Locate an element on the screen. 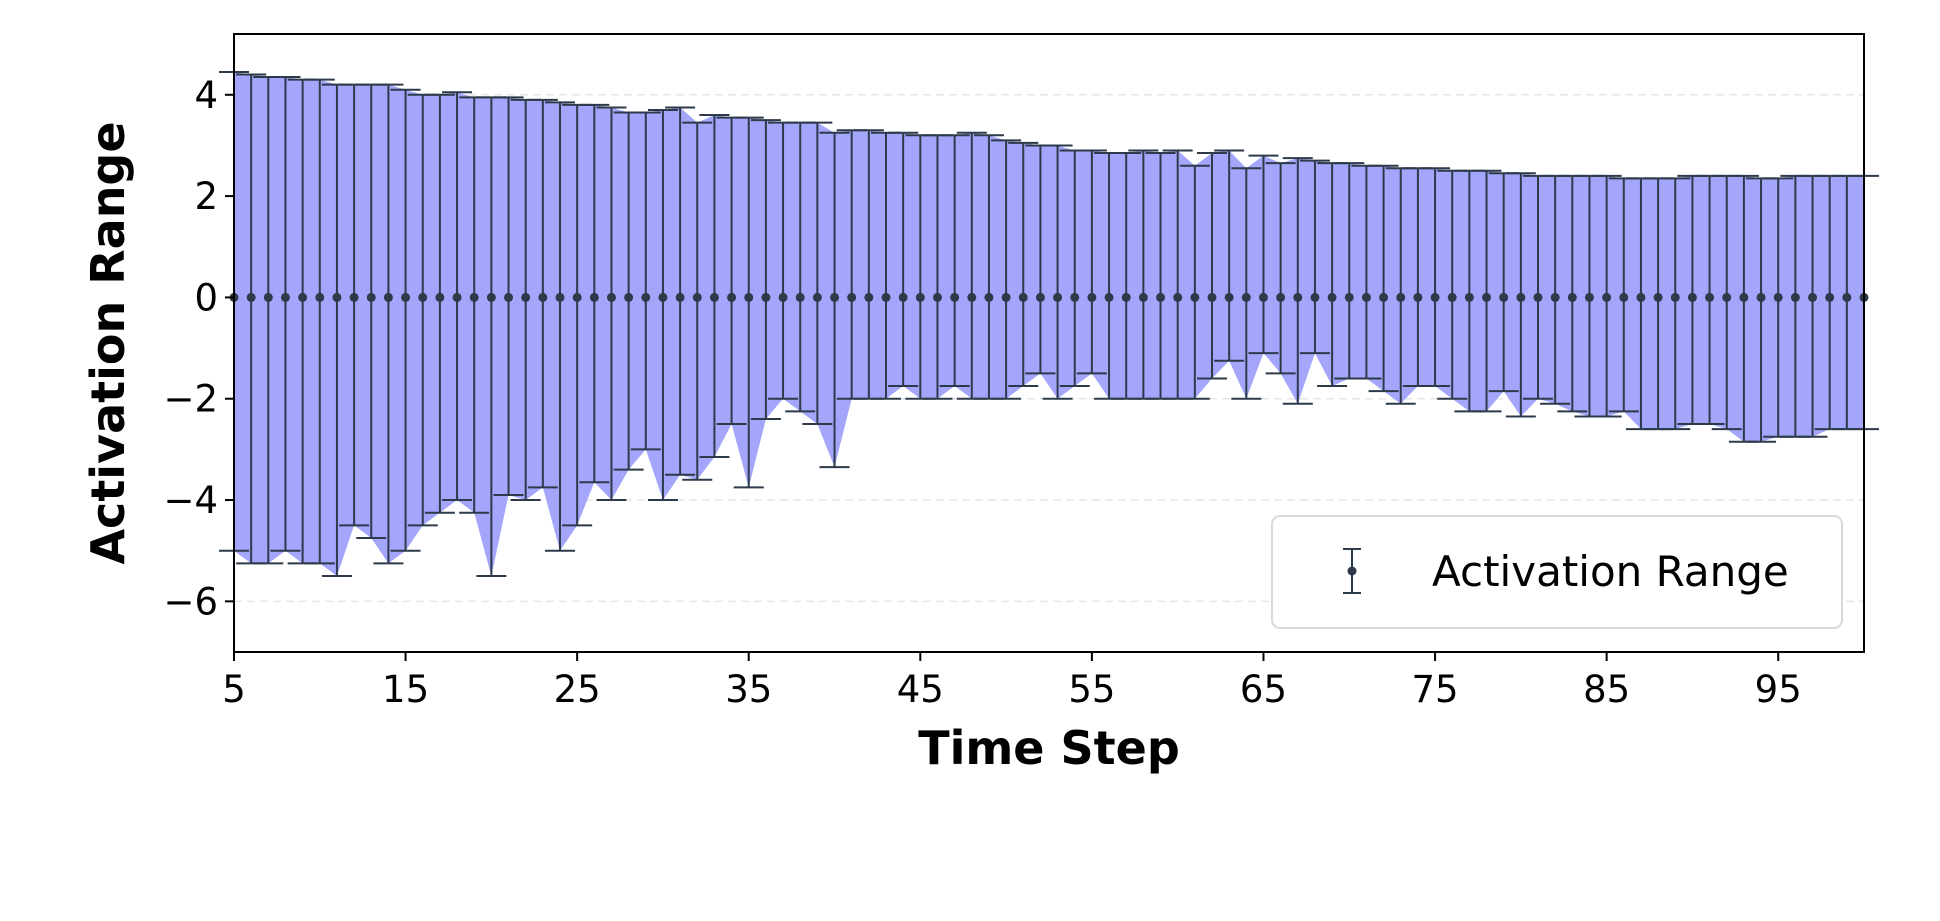 The height and width of the screenshot is (921, 1940). y-tick-label: −2 is located at coordinates (190, 399).